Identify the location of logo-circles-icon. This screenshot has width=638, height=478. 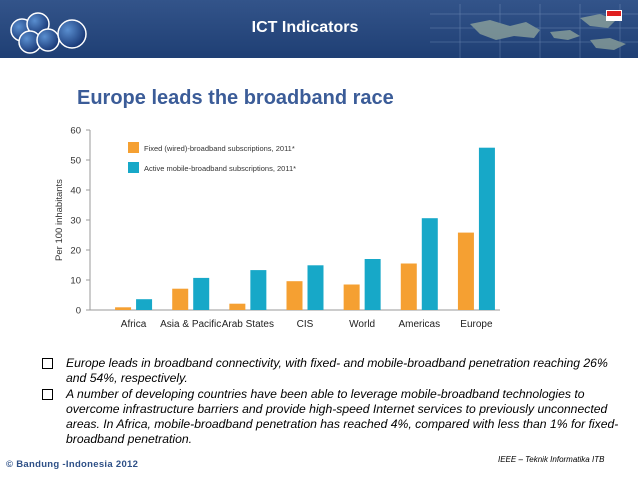
(48, 33).